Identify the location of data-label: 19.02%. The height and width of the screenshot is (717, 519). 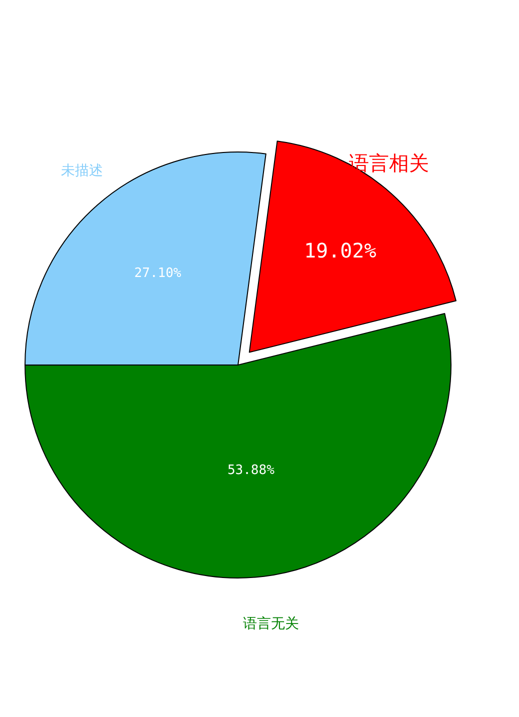
(340, 250).